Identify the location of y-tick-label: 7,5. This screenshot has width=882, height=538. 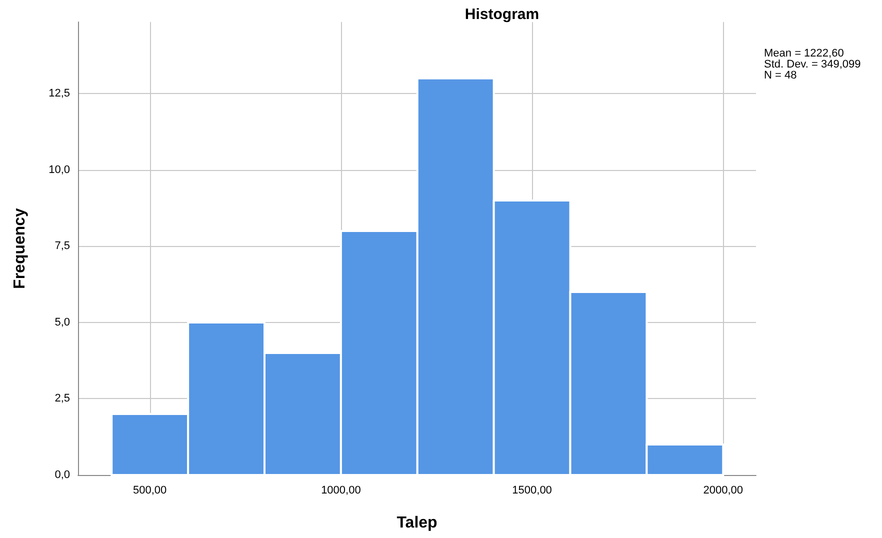
(62, 246).